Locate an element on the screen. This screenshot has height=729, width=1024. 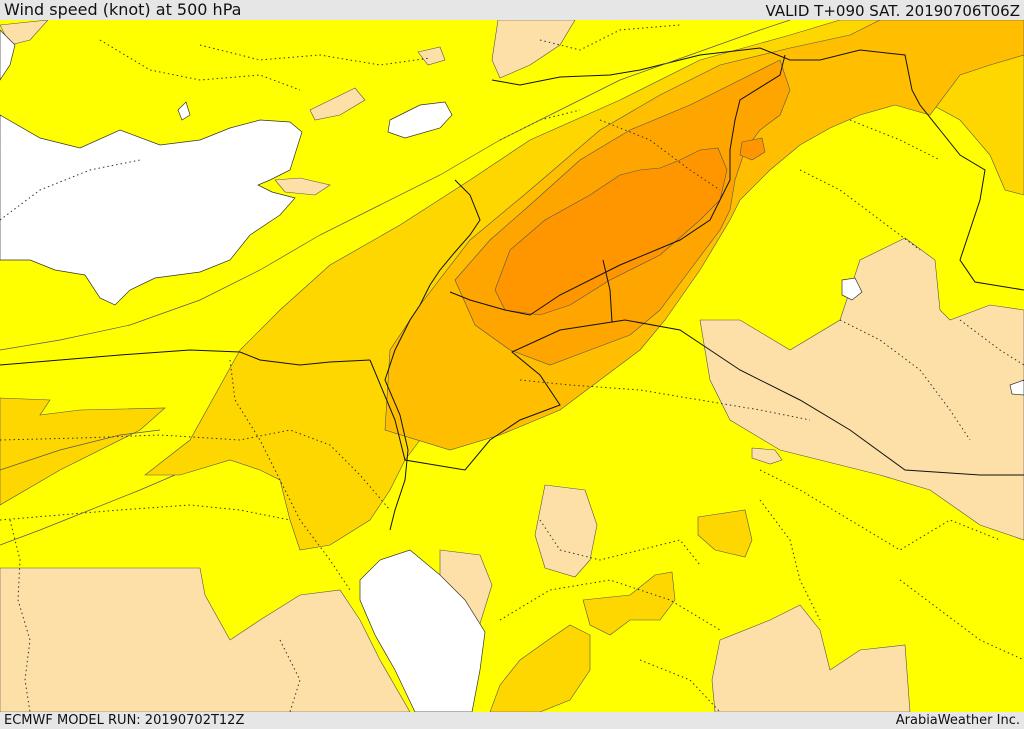
caspian-bay is located at coordinates (420, 120).